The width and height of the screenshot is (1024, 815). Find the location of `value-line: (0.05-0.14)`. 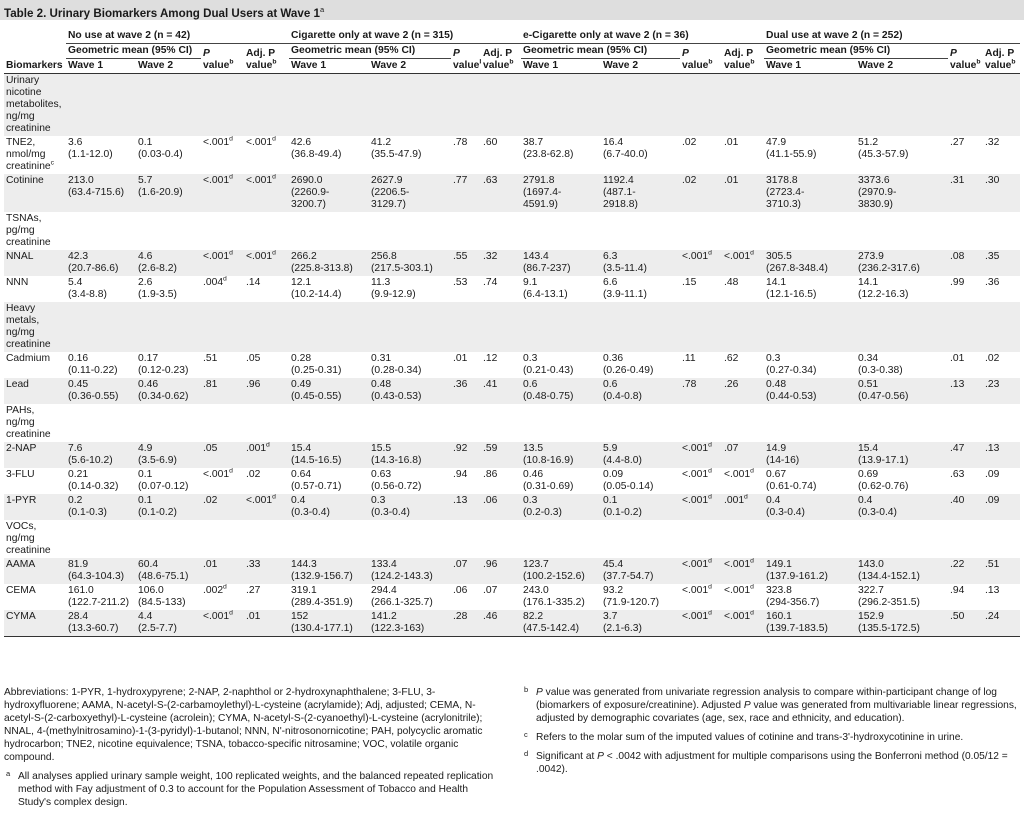

value-line: (0.05-0.14) is located at coordinates (628, 486).